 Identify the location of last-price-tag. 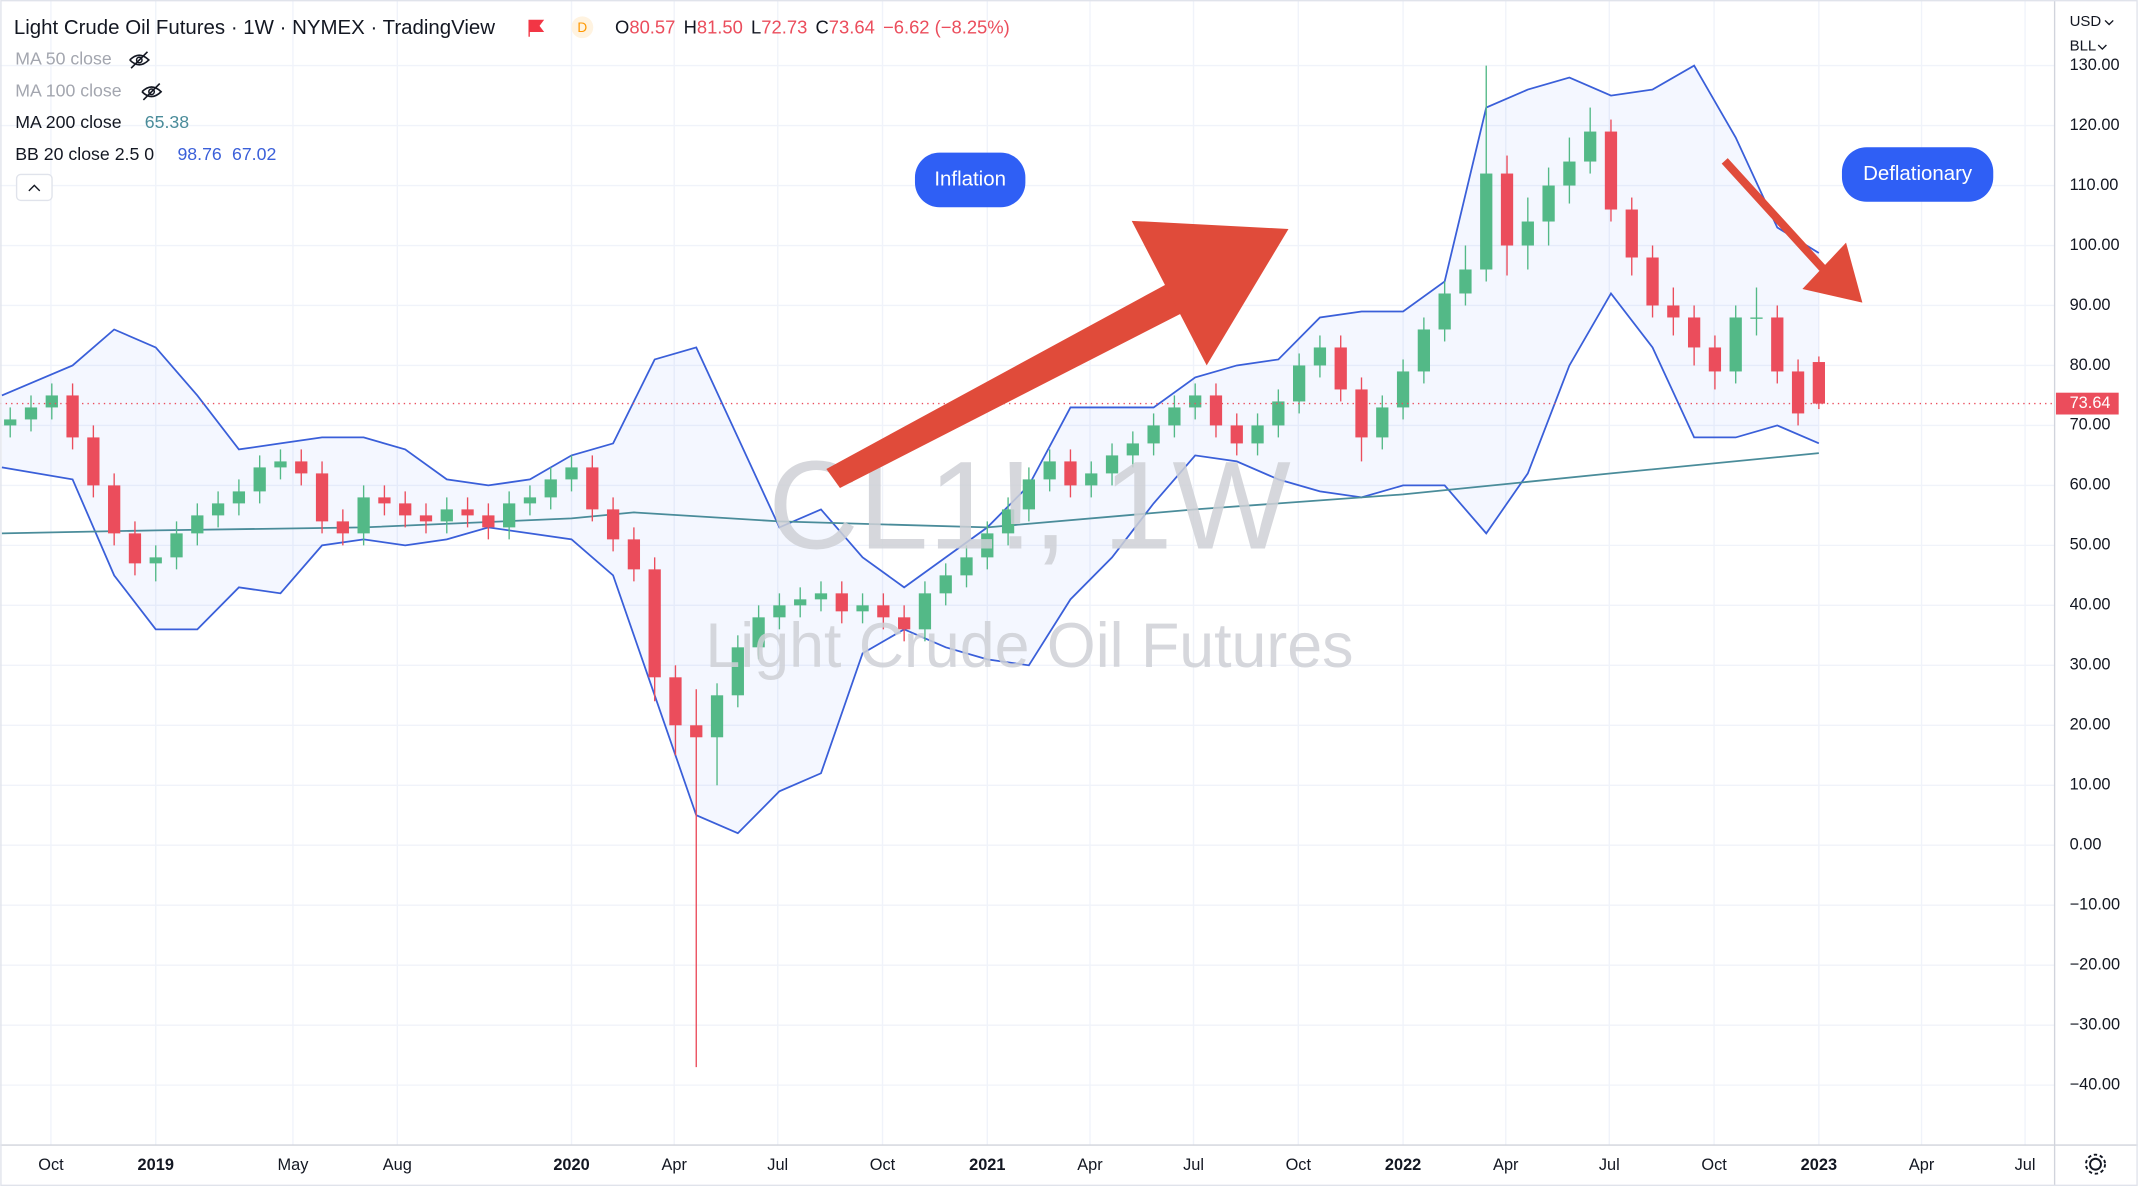
(2087, 403).